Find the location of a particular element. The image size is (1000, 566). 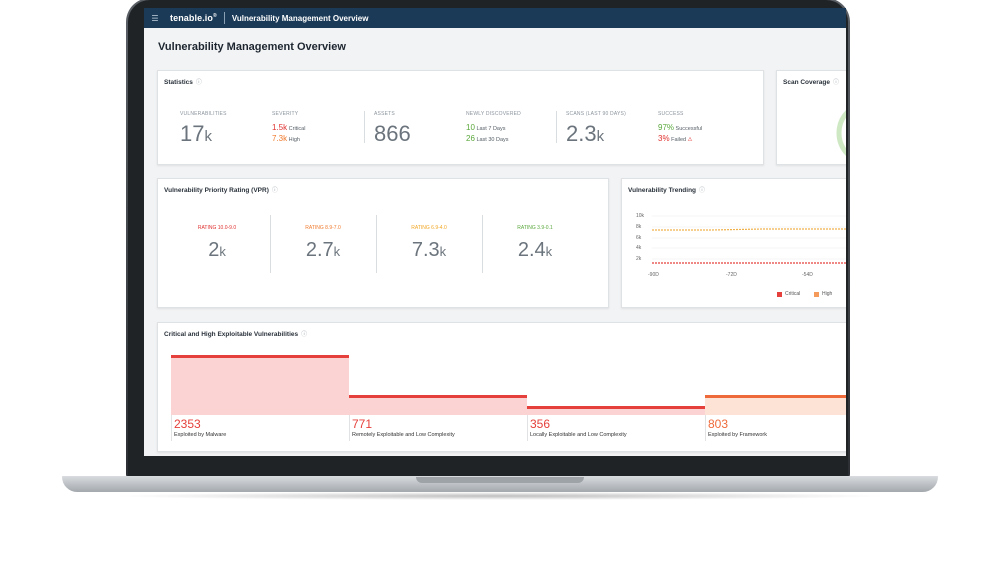

scan-coverage-card: Scan Coverage ⓘ is located at coordinates (811, 117).